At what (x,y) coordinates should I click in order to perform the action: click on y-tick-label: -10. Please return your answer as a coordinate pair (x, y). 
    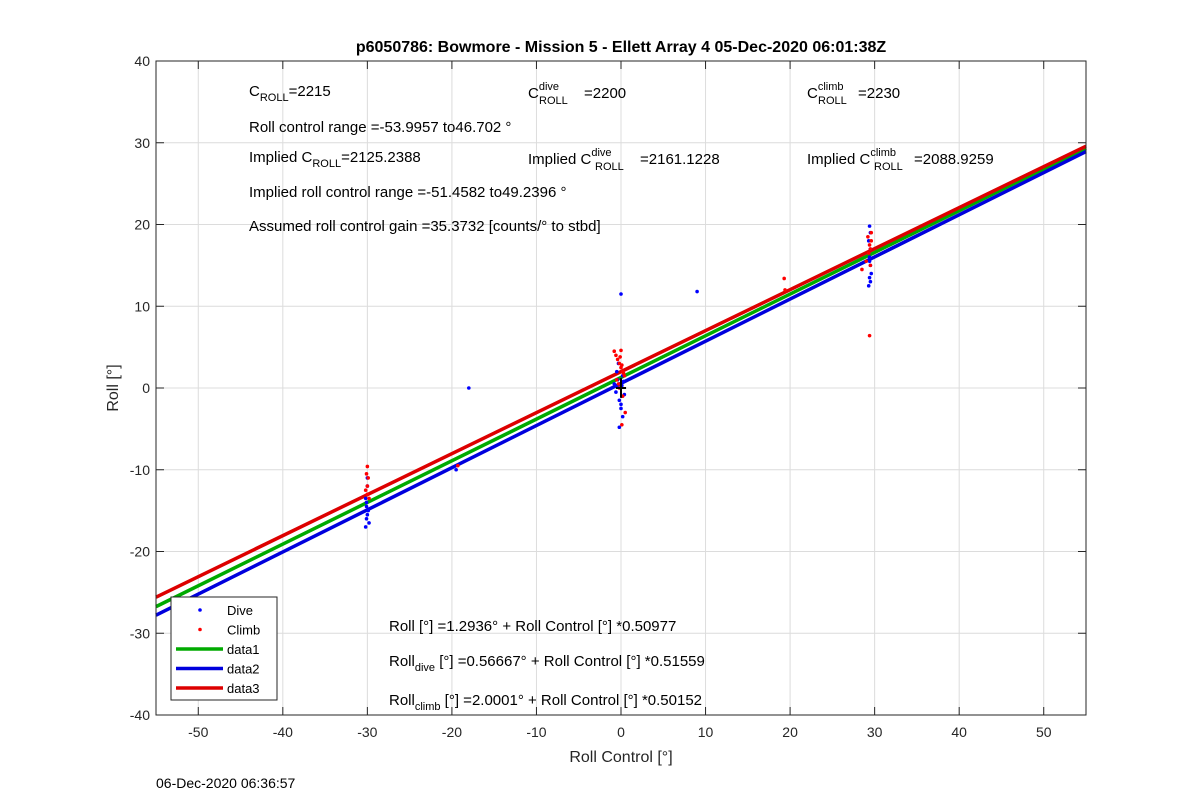
    Looking at the image, I should click on (140, 470).